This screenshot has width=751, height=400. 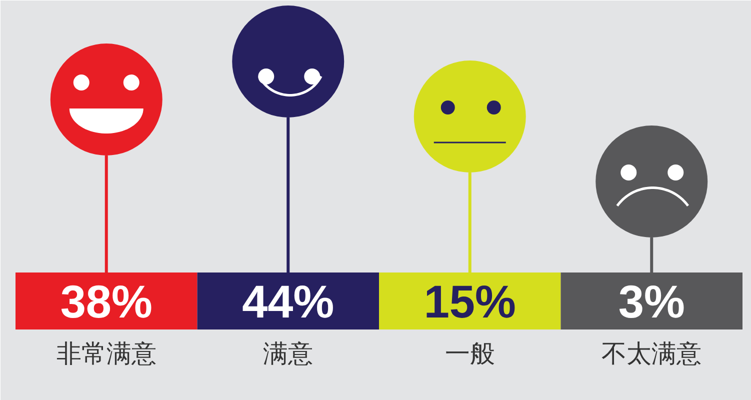 I want to click on category-label: 非常满意, so click(x=106, y=353).